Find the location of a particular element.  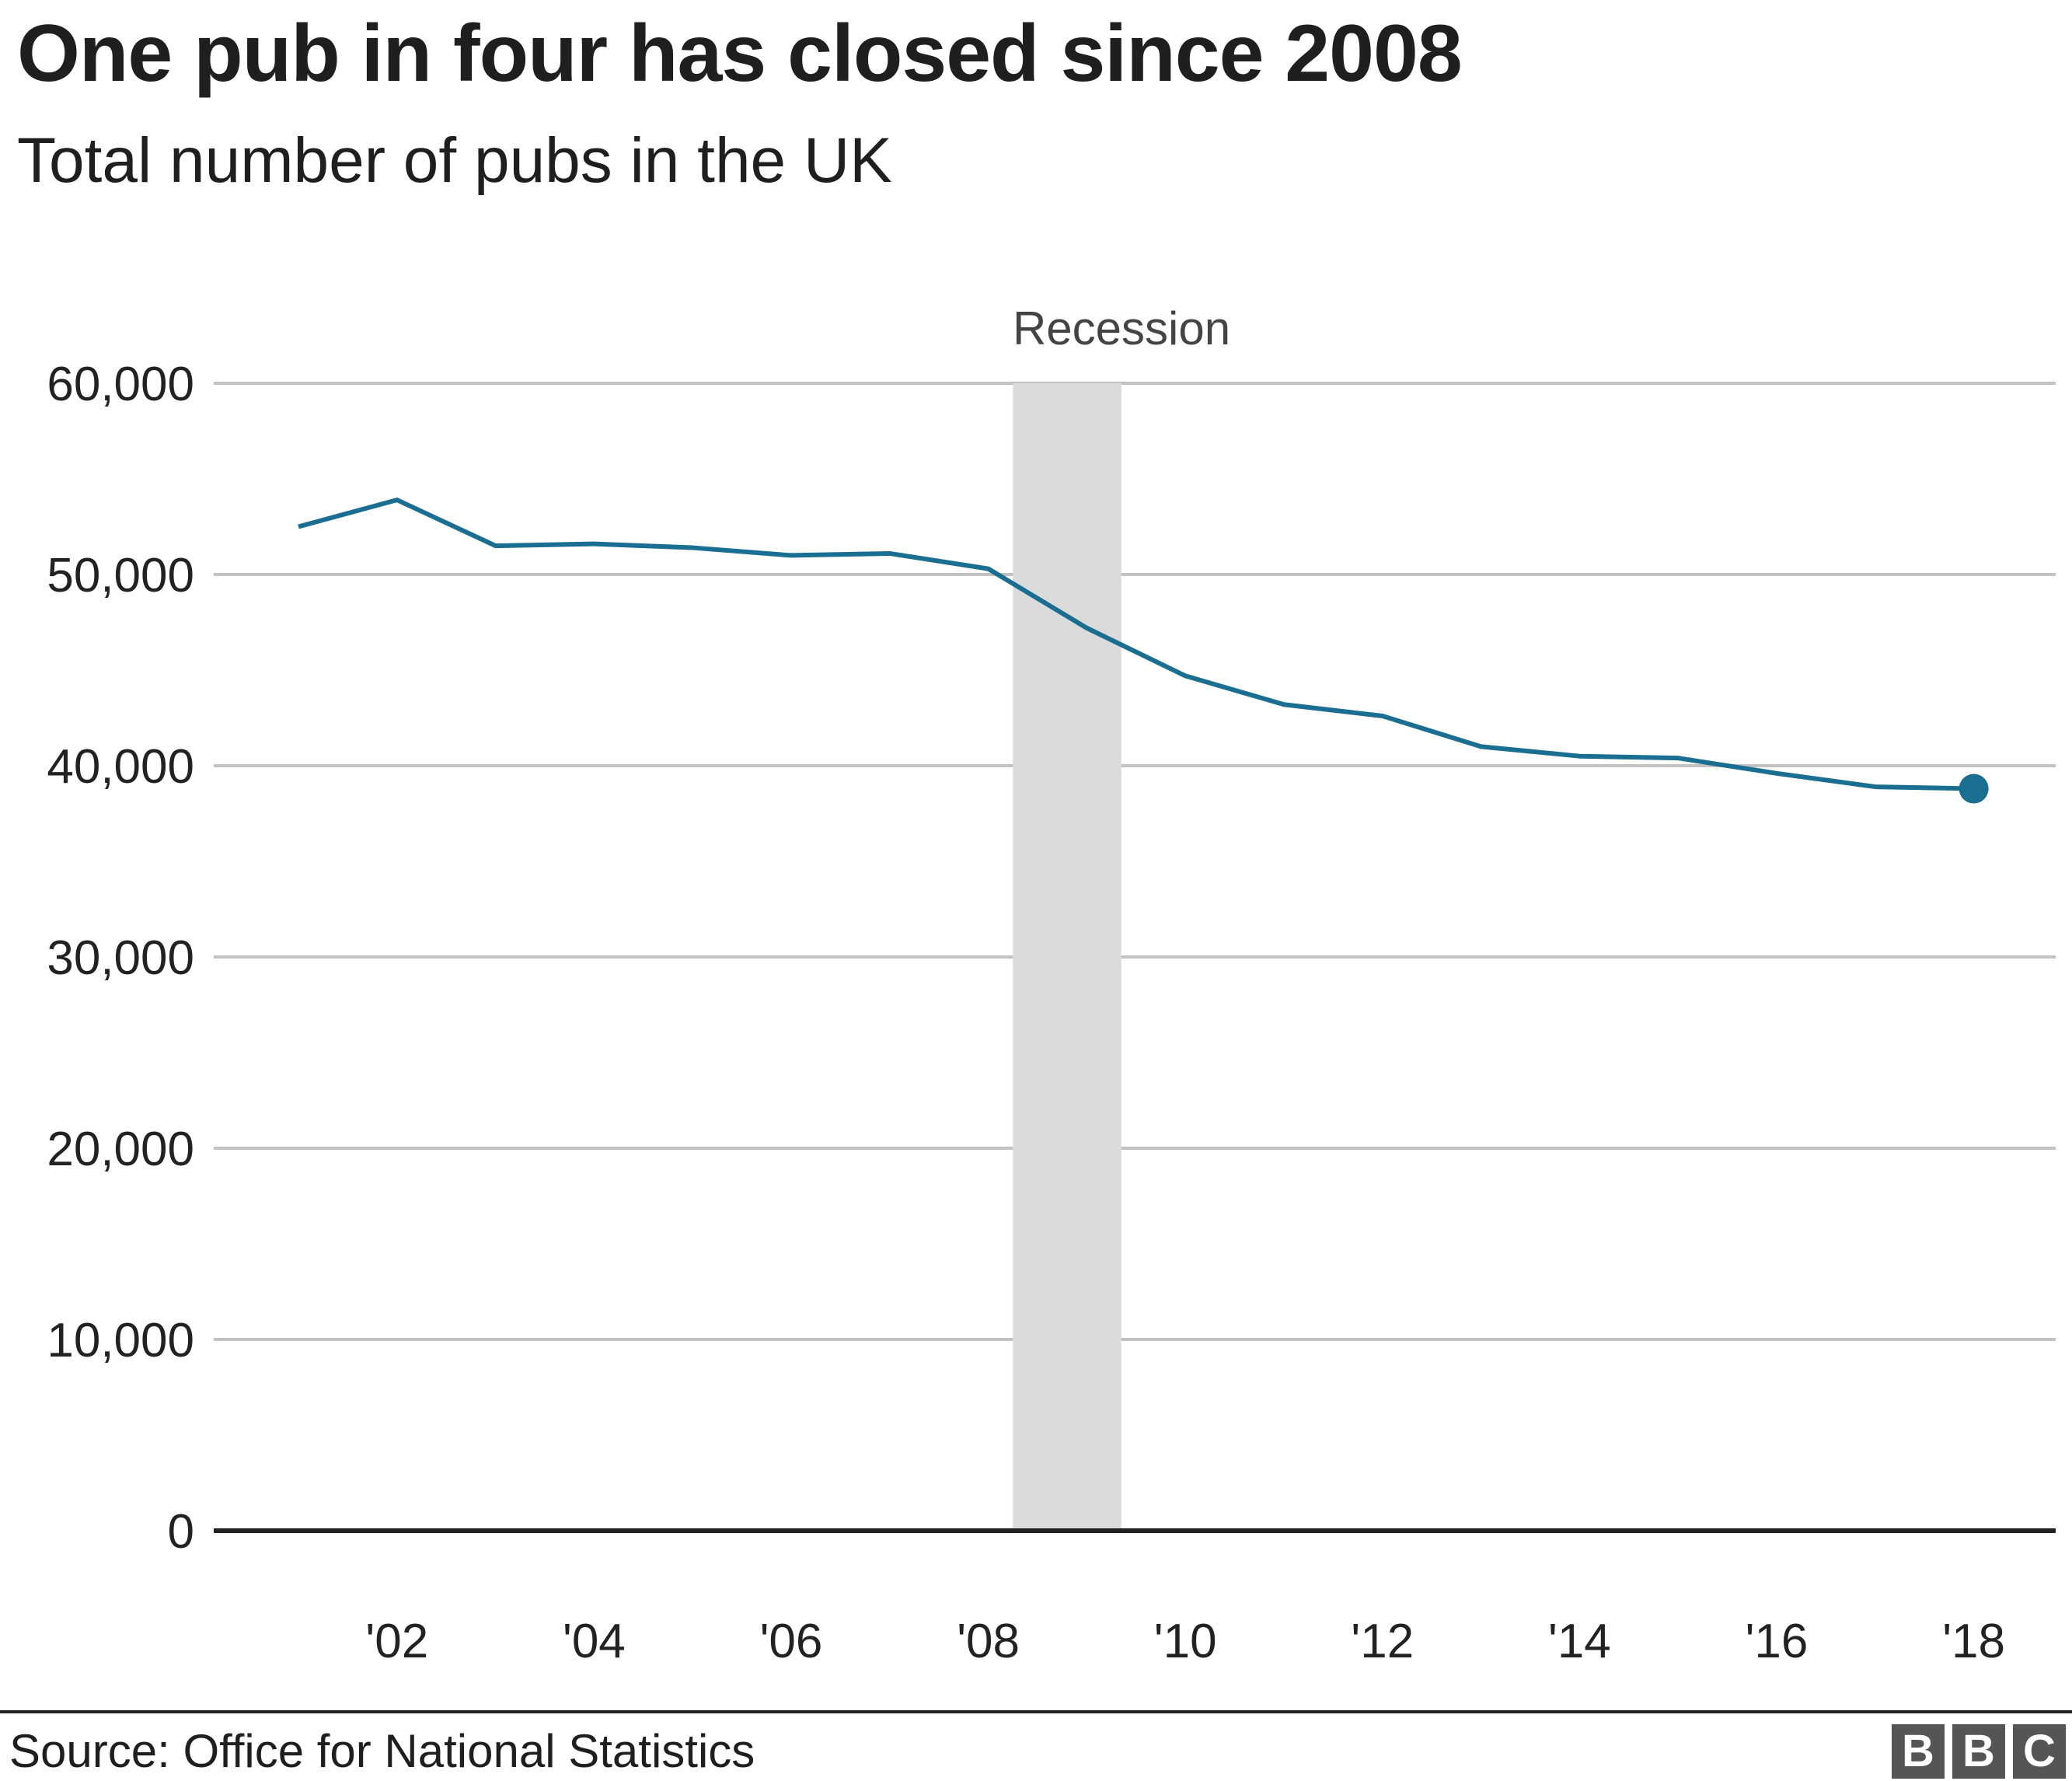

bbc-logo: B B C is located at coordinates (1979, 1751).